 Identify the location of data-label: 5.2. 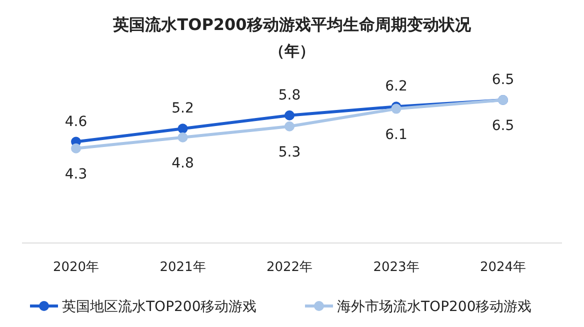
(183, 108).